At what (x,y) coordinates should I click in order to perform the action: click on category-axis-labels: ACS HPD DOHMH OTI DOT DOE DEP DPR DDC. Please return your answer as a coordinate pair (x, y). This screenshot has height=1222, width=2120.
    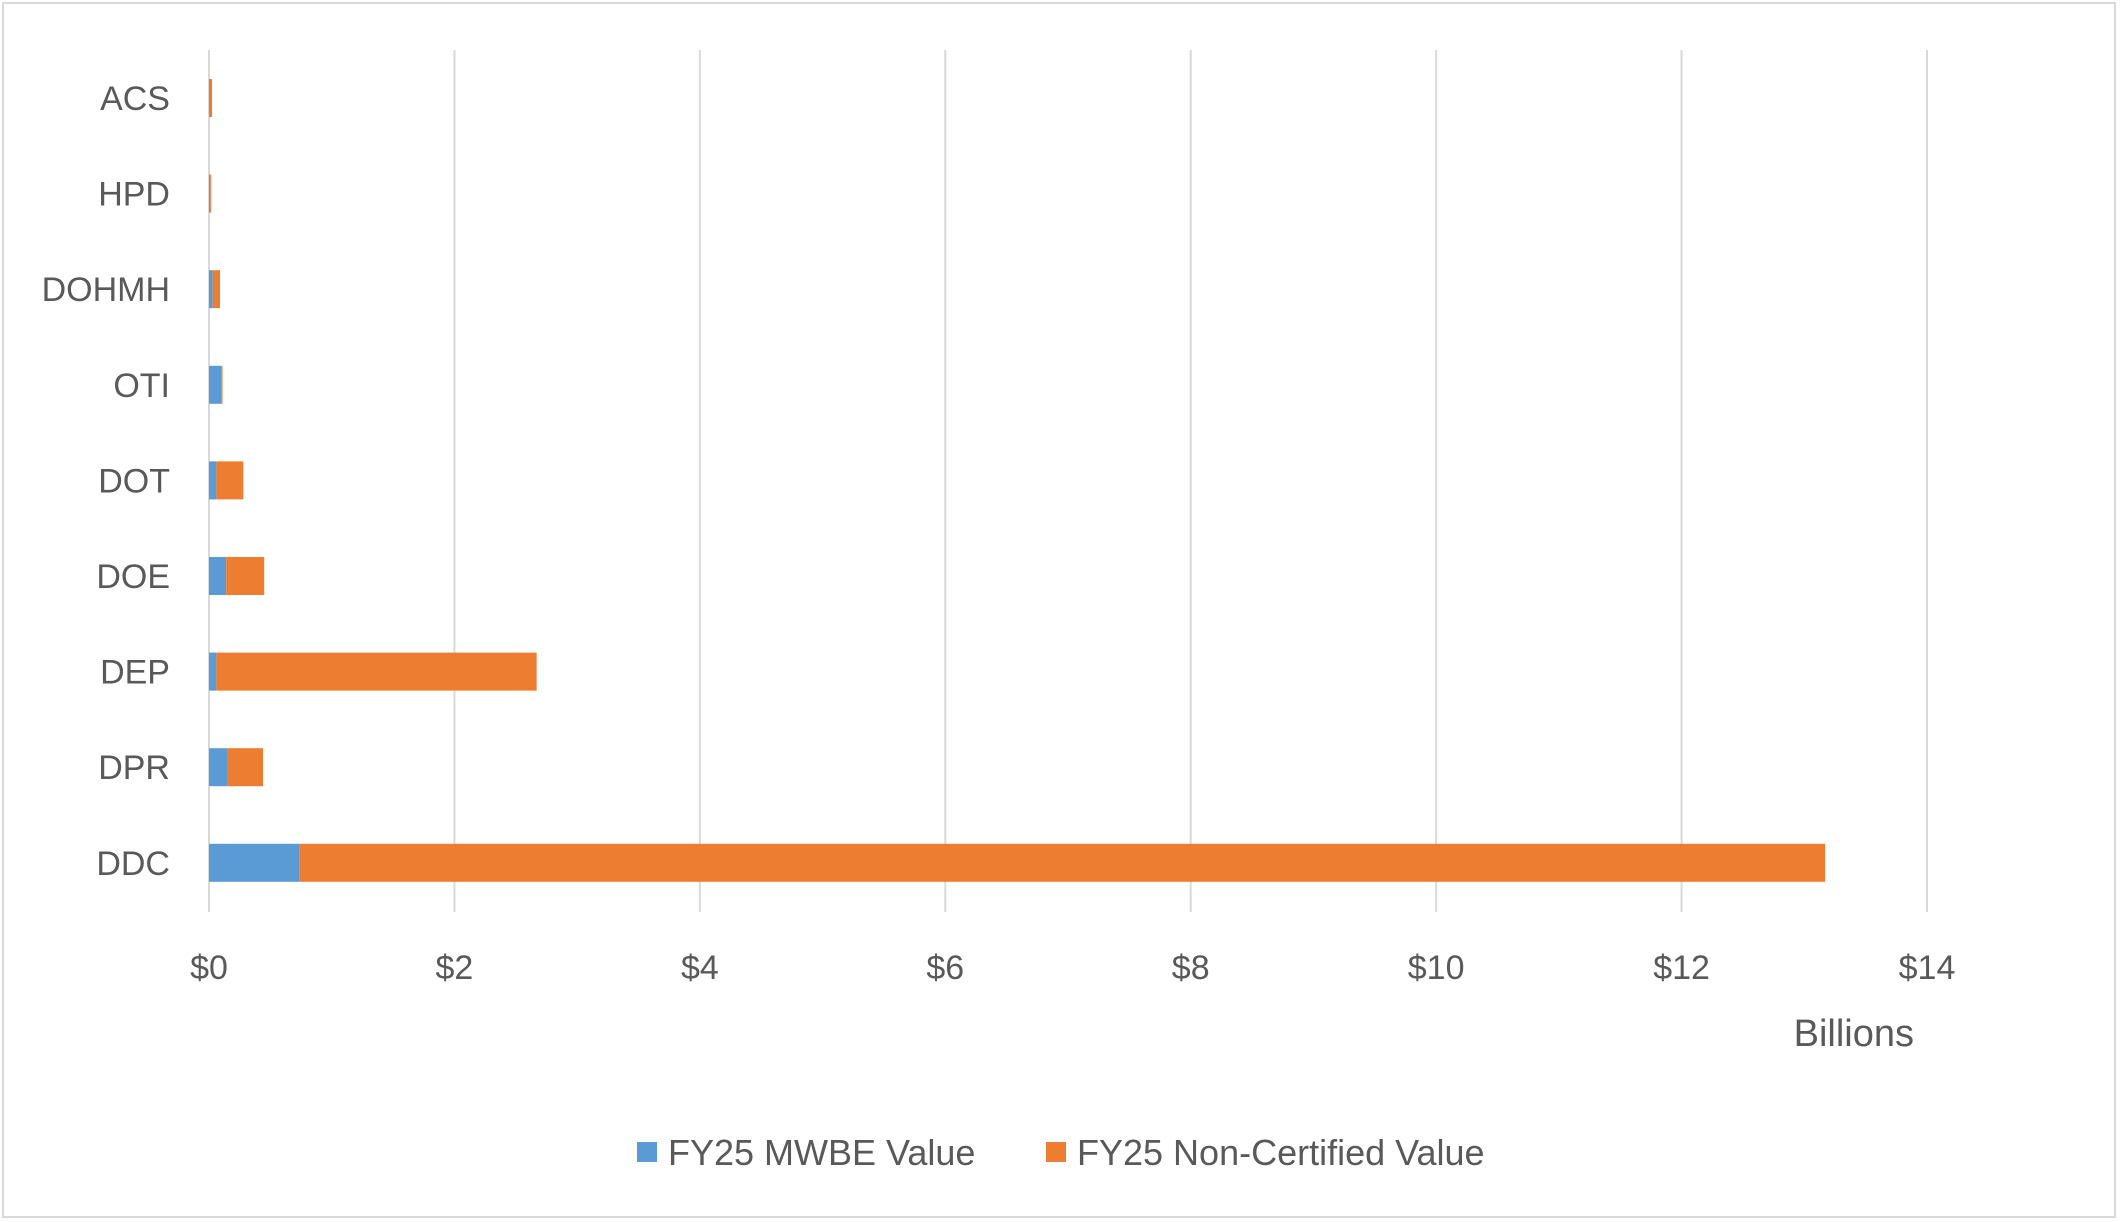
    Looking at the image, I should click on (106, 481).